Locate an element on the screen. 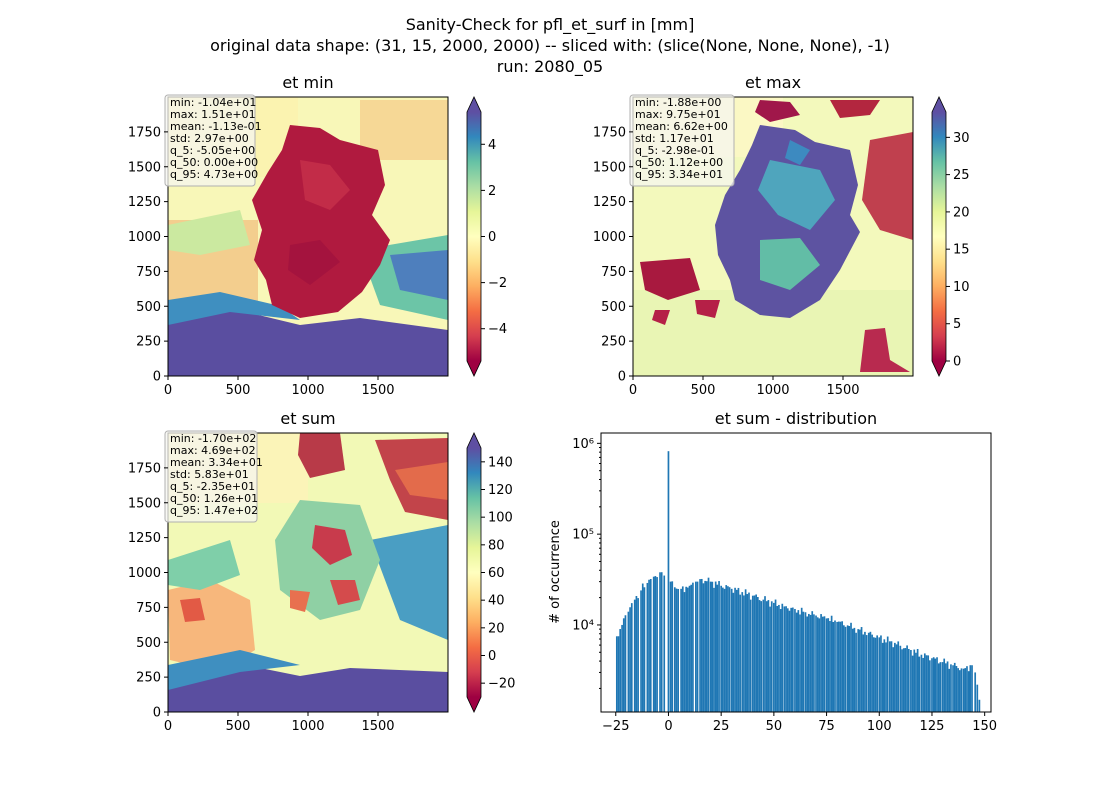 The width and height of the screenshot is (1100, 800). stat-line: max: 1.51e+01 is located at coordinates (213, 114).